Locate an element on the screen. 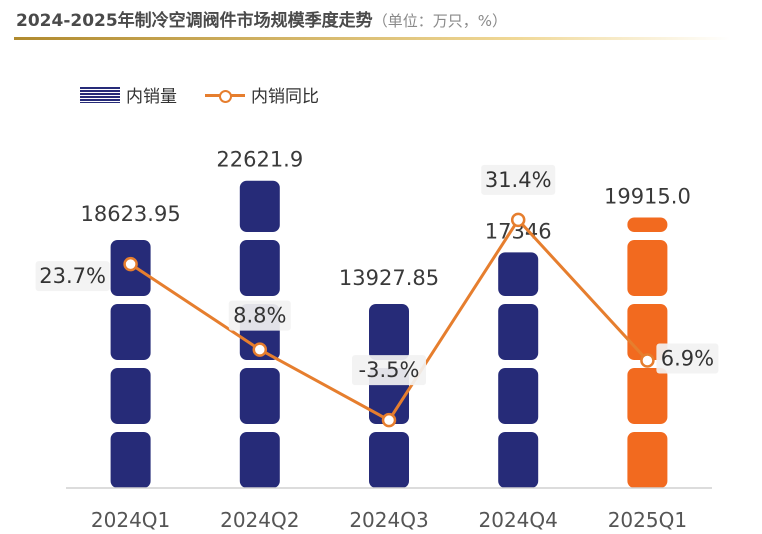  yoy-label-text: 8.8% is located at coordinates (259, 316).